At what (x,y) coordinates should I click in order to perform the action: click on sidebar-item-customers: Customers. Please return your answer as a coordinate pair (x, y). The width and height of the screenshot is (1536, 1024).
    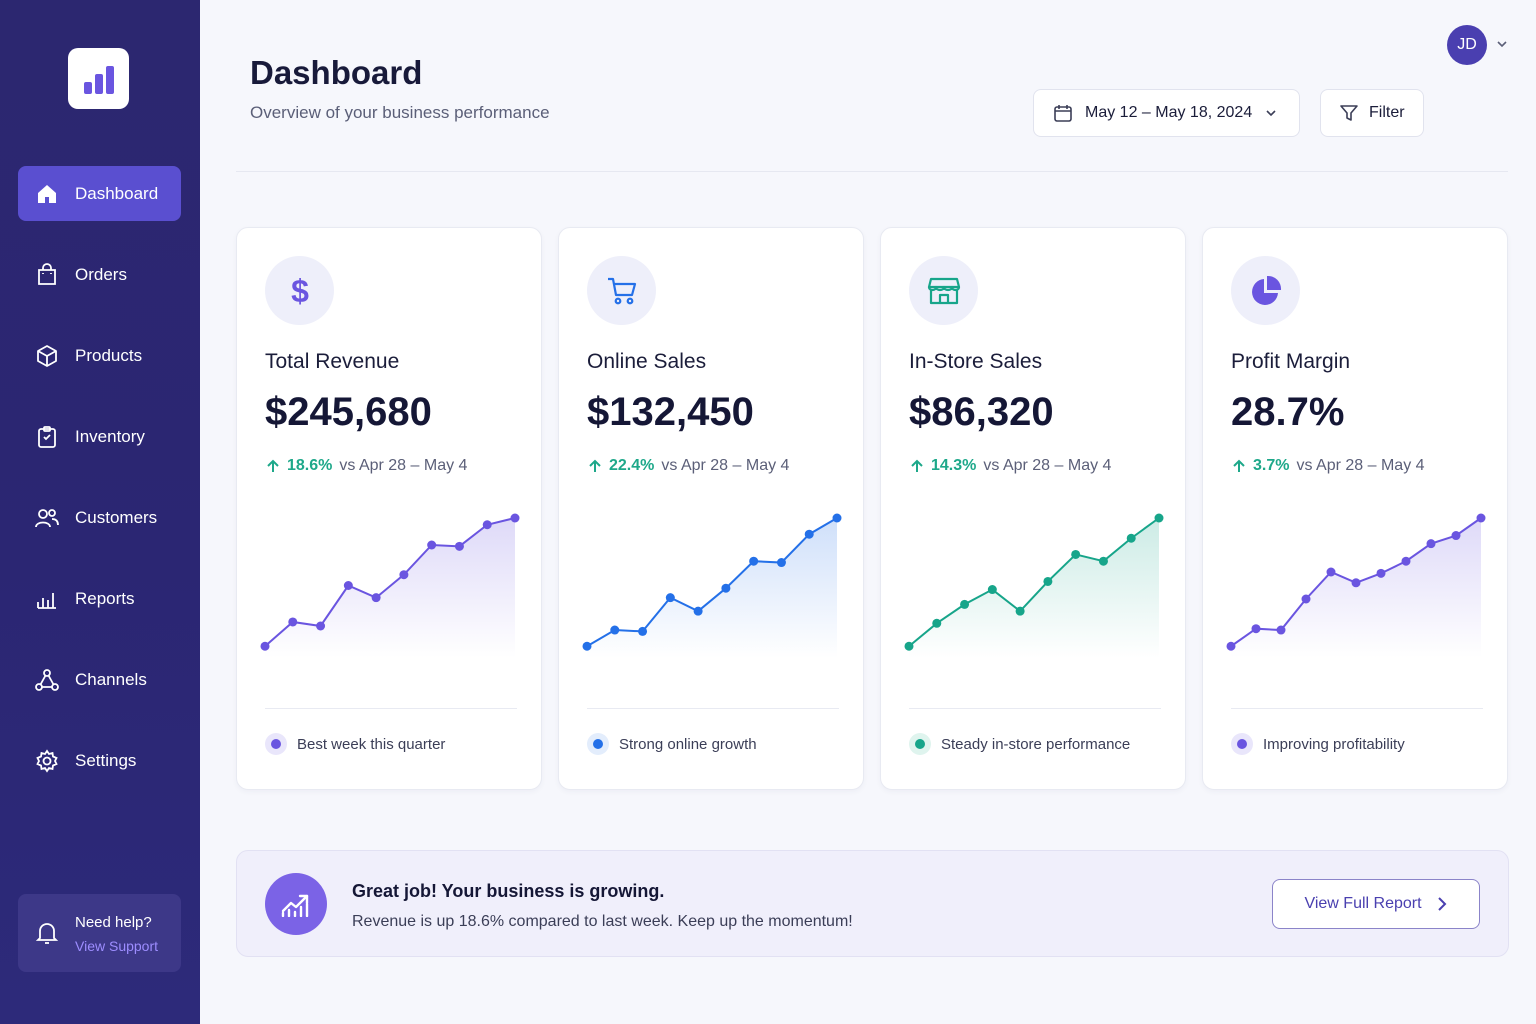
    Looking at the image, I should click on (99, 517).